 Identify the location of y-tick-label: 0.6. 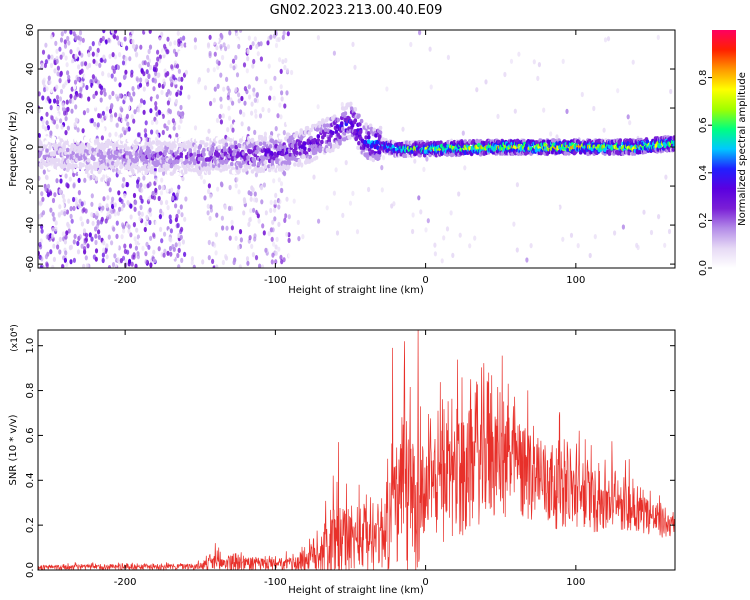
(30, 435).